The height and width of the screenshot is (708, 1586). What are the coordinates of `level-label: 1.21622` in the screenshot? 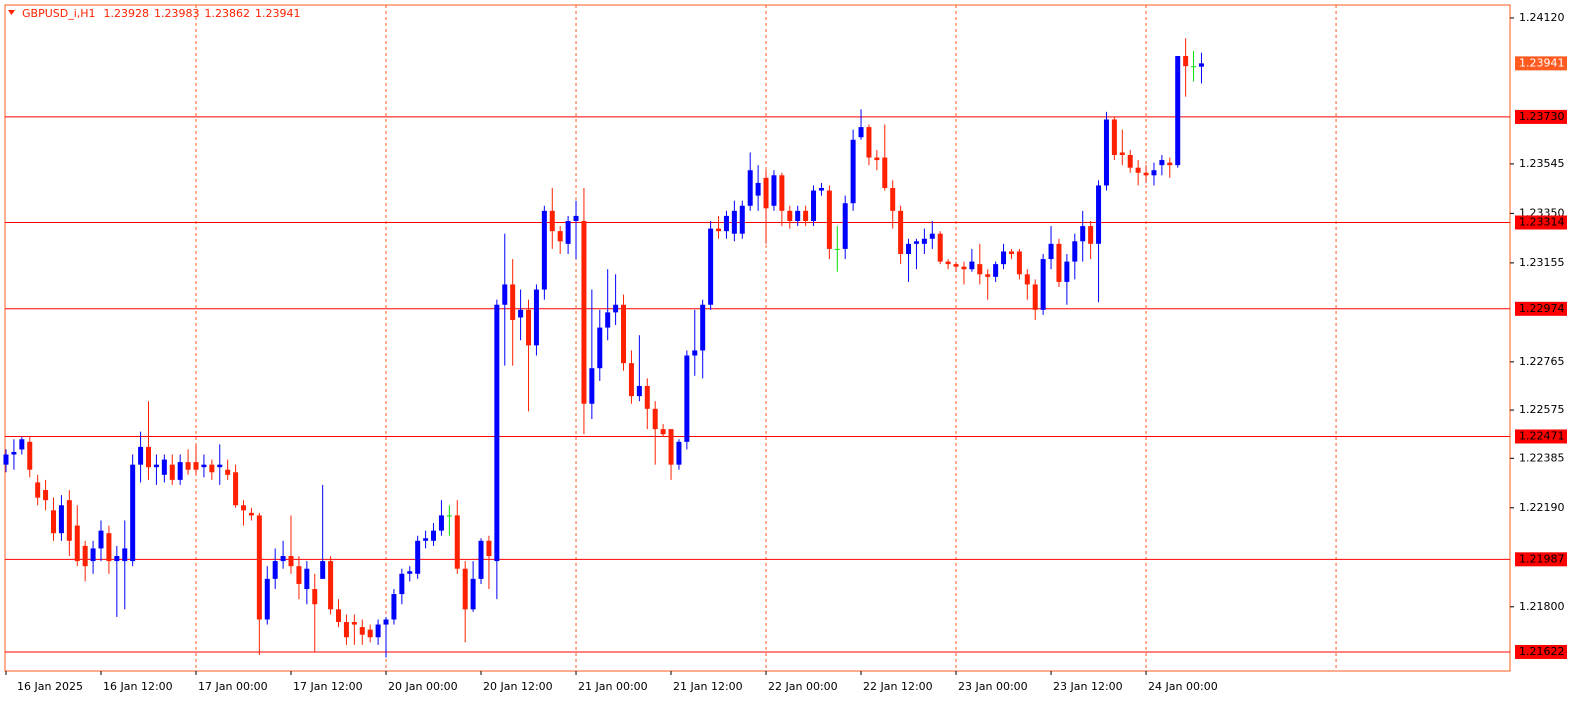 It's located at (1542, 651).